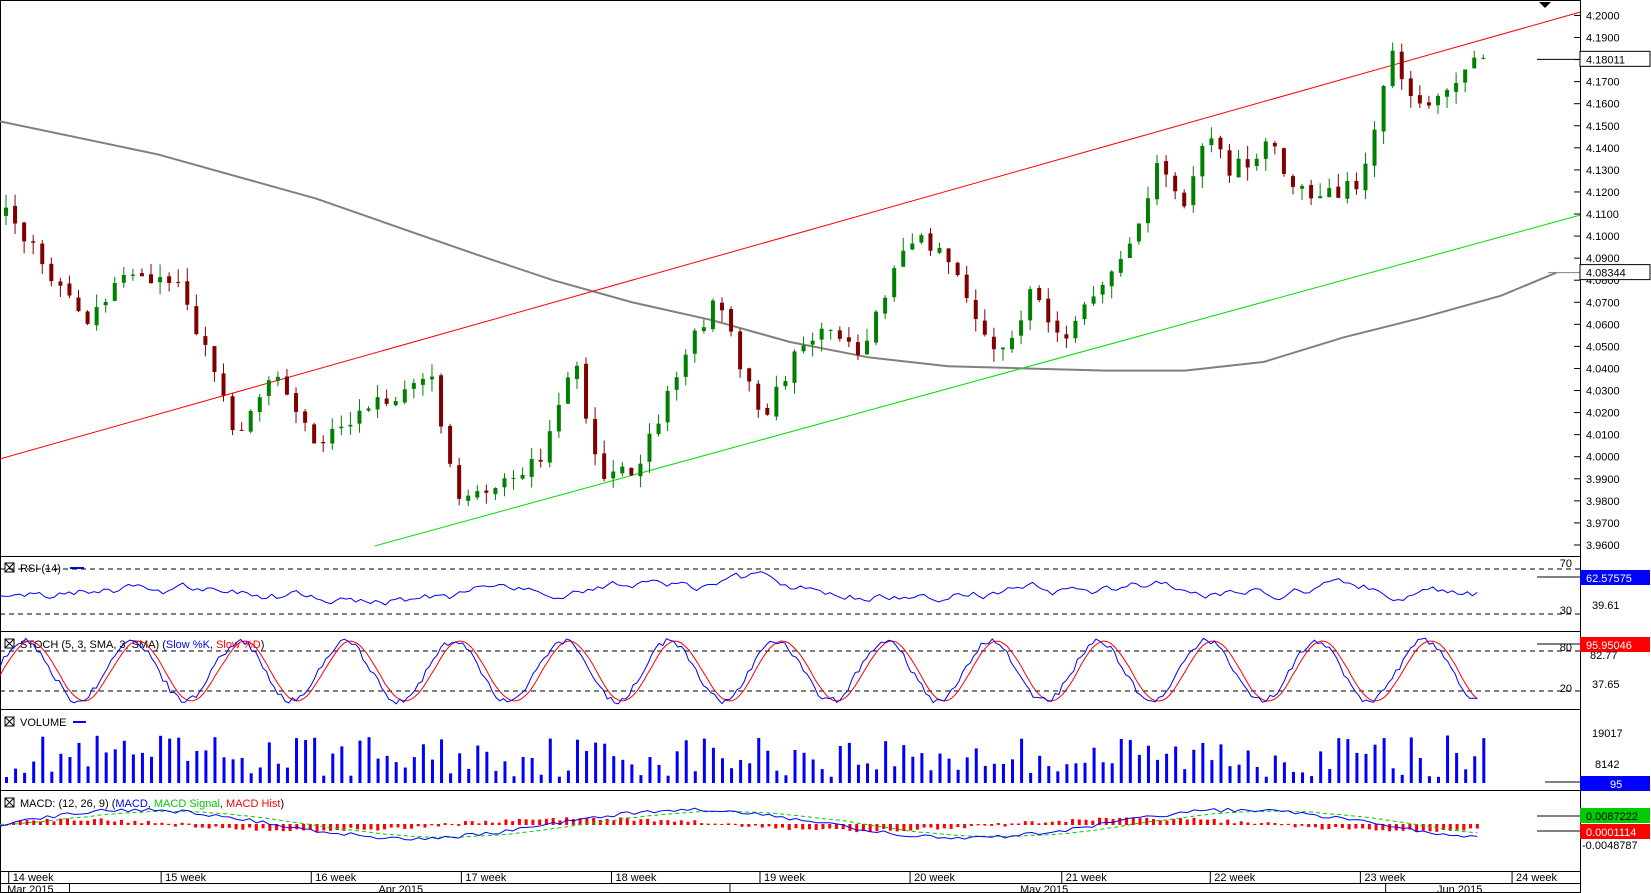 This screenshot has height=893, width=1651. Describe the element at coordinates (1603, 39) in the screenshot. I see `price-tick-label: 4.1900` at that location.